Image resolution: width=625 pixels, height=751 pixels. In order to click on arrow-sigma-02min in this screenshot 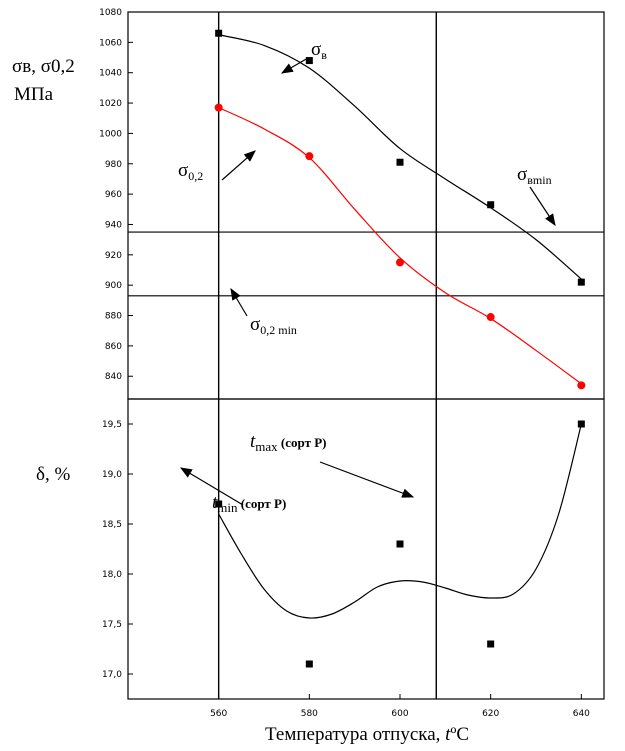, I will do `click(239, 302)`.